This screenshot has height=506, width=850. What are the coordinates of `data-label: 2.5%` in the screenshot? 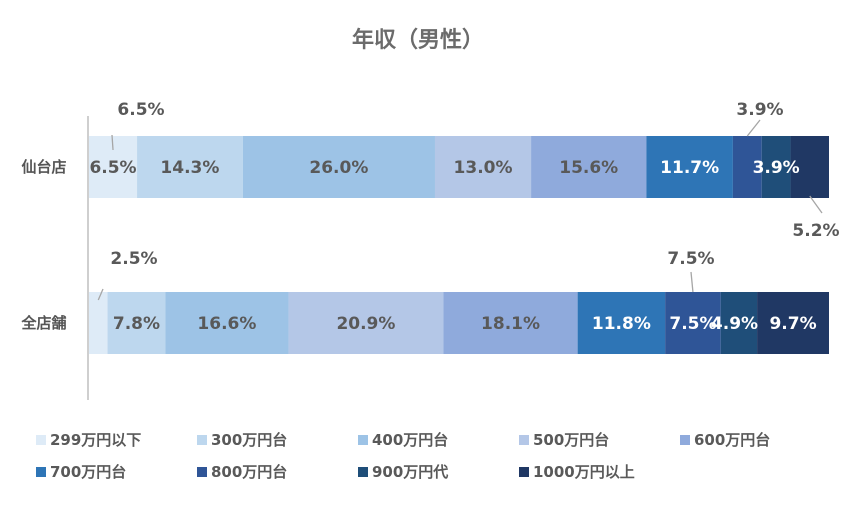 It's located at (133, 259).